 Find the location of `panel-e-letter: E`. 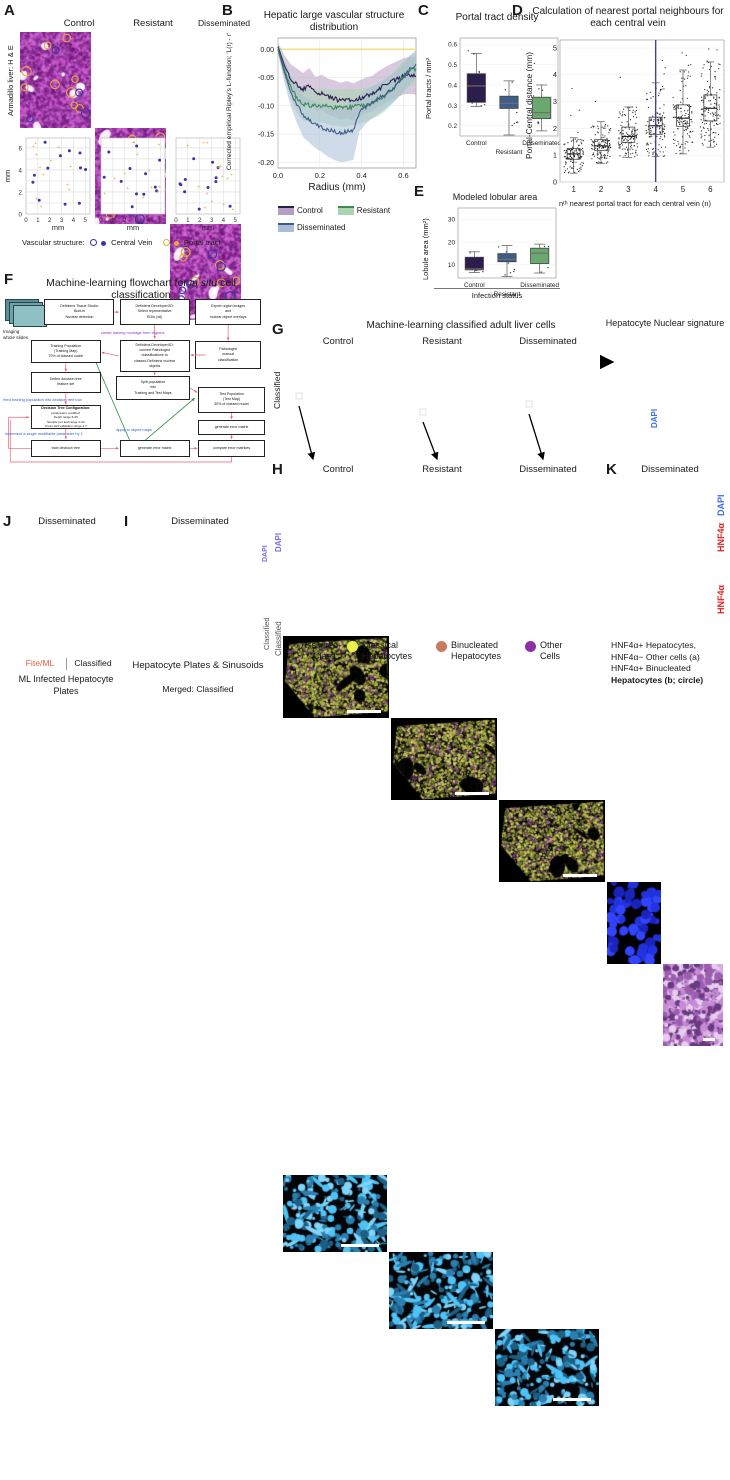

panel-e-letter: E is located at coordinates (419, 191).